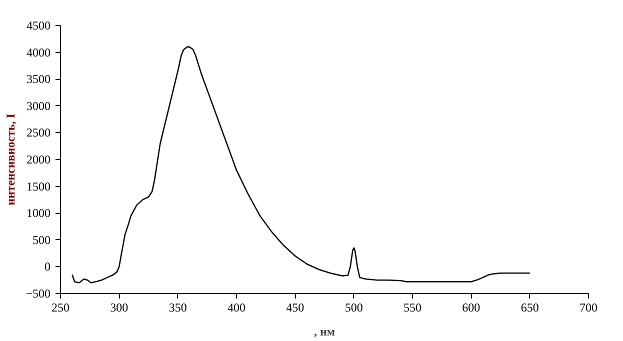  I want to click on x-axis-title: , нм, so click(325, 331).